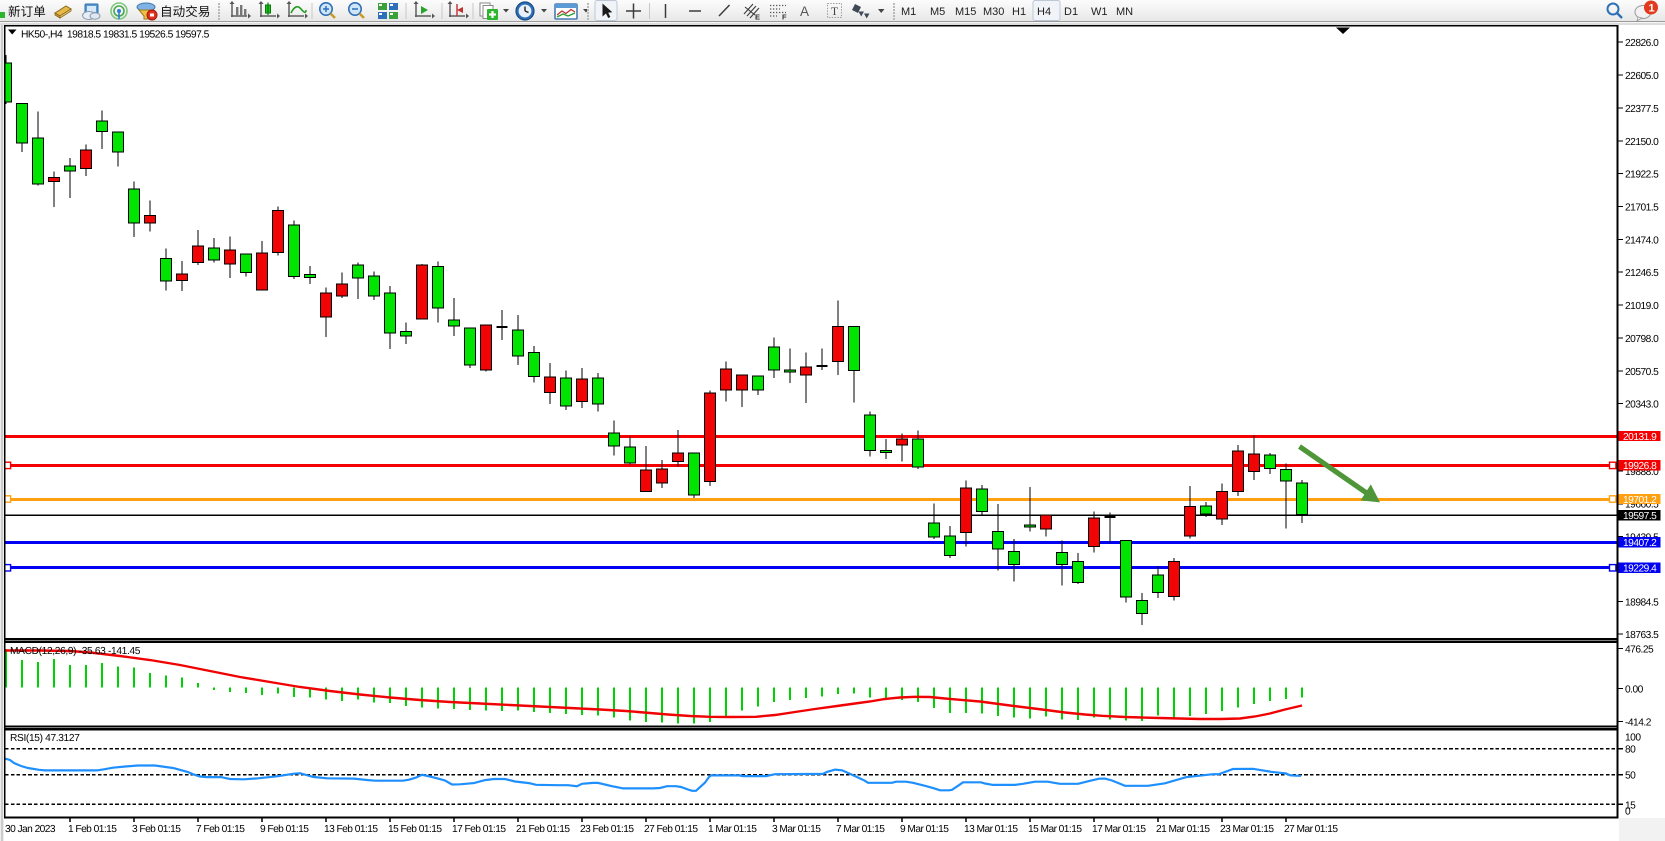  Describe the element at coordinates (1630, 776) in the screenshot. I see `svg-text: 50` at that location.